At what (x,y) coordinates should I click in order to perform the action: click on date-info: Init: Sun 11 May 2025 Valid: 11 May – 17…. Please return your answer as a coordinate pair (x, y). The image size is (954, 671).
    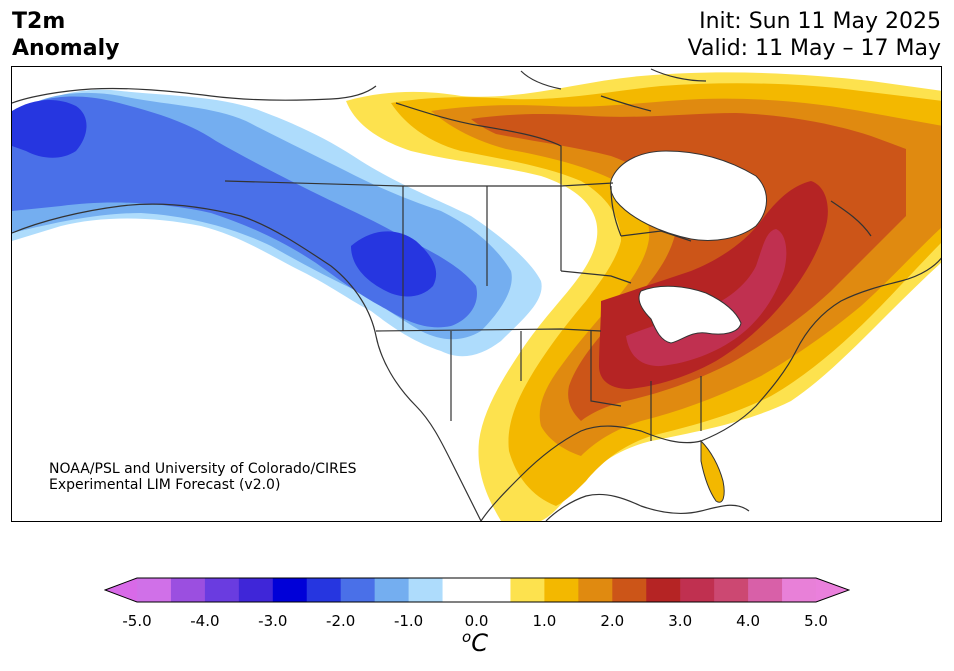
    Looking at the image, I should click on (814, 35).